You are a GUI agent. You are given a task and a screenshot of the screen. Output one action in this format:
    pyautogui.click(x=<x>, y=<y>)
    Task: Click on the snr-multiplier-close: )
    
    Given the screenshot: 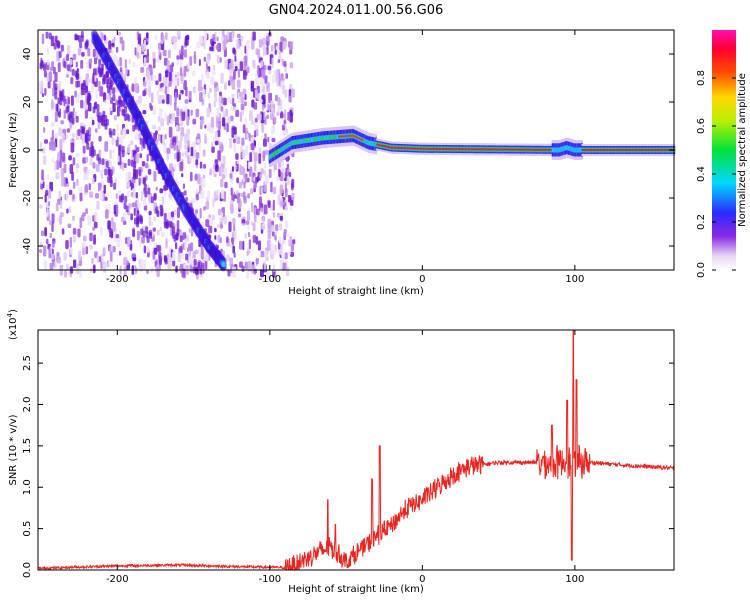 What is the action you would take?
    pyautogui.click(x=13, y=311)
    